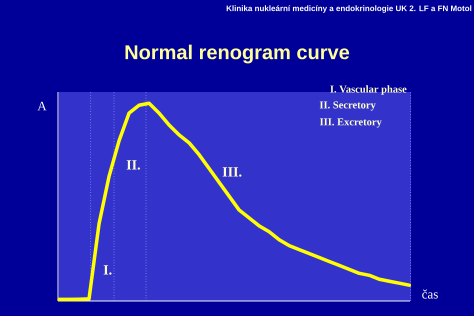 This screenshot has width=474, height=316. Describe the element at coordinates (42, 106) in the screenshot. I see `y-axis-title: A` at that location.